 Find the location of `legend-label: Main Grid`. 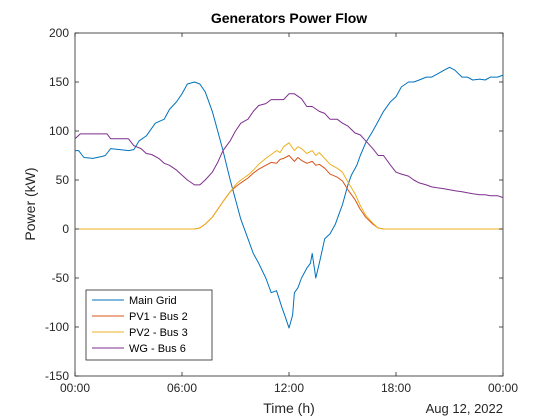

legend-label: Main Grid is located at coordinates (153, 301).